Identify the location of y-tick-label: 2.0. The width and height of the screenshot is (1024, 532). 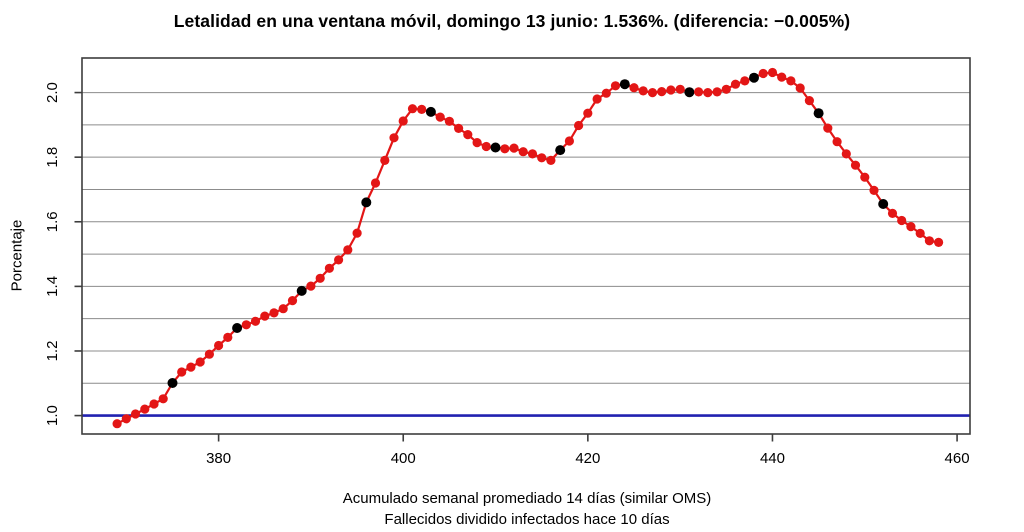
(52, 92).